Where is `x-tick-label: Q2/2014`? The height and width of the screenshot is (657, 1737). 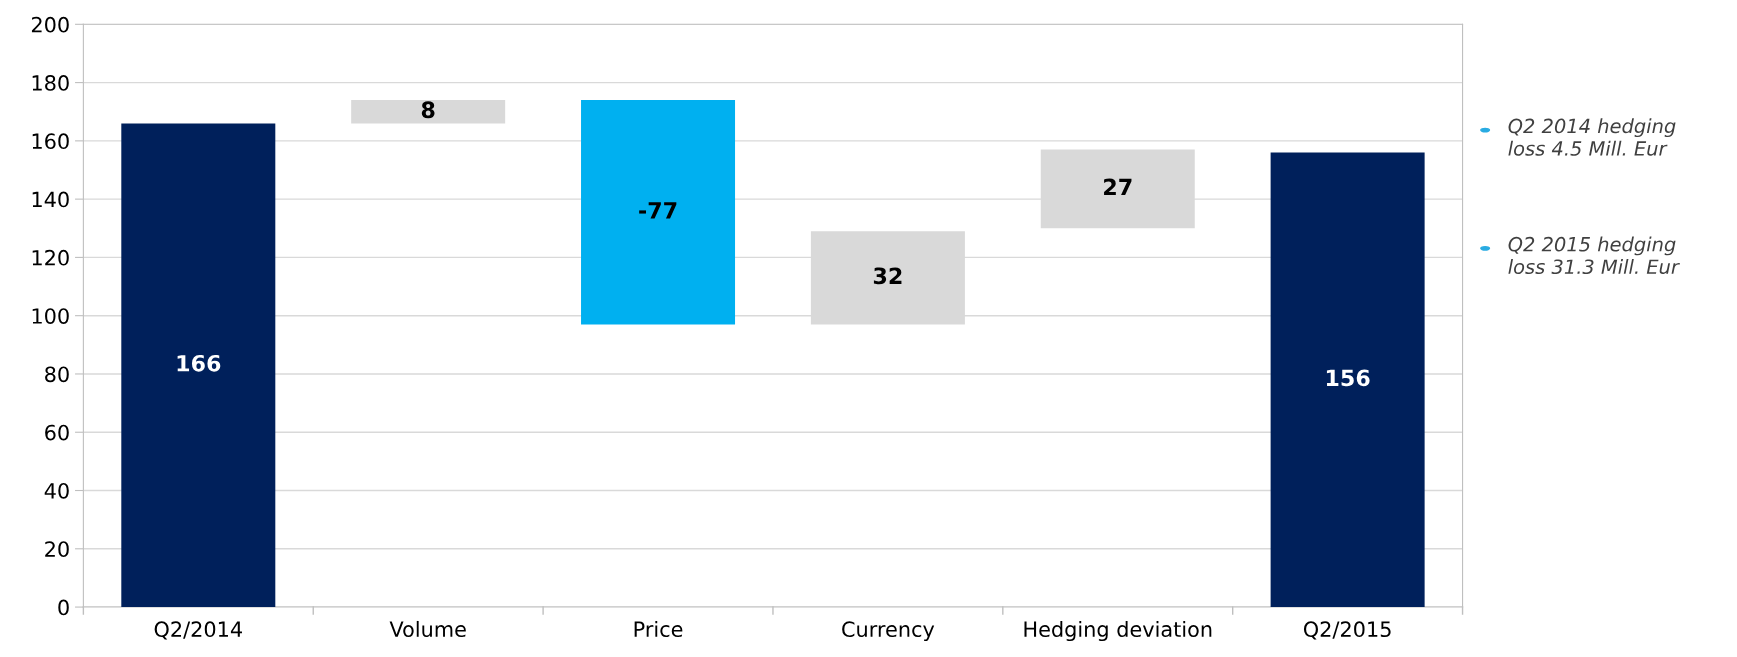 x-tick-label: Q2/2014 is located at coordinates (198, 630).